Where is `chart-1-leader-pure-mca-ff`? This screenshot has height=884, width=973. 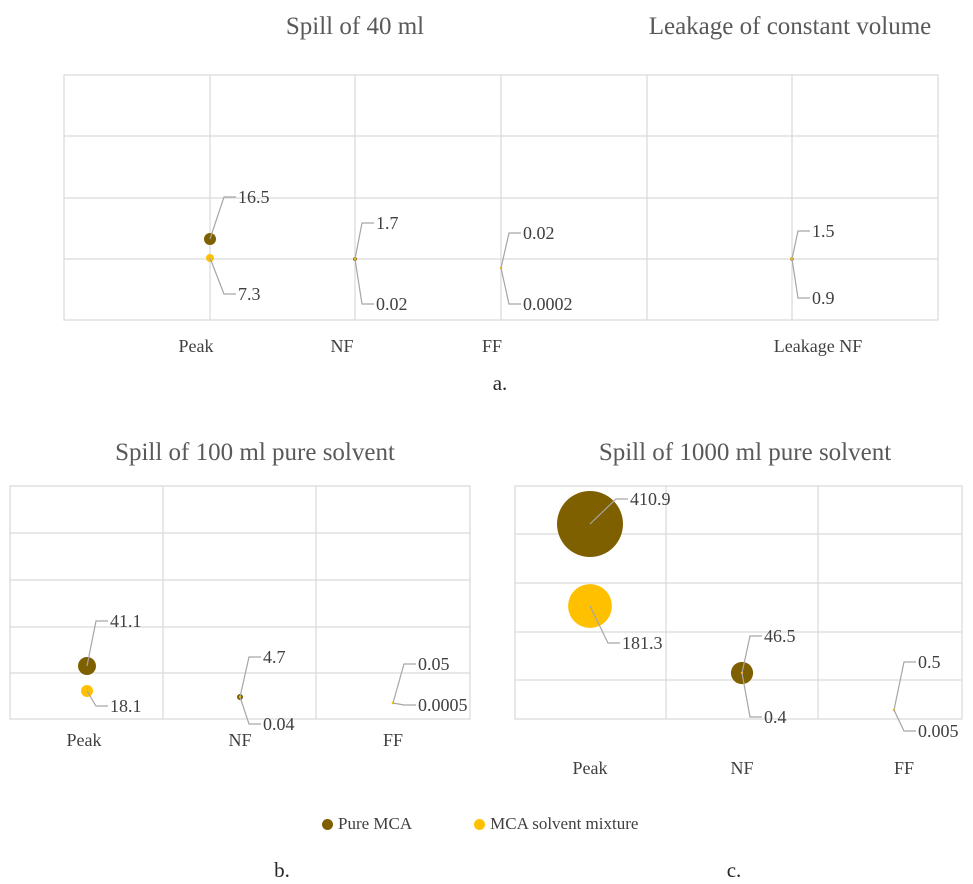
chart-1-leader-pure-mca-ff is located at coordinates (404, 683).